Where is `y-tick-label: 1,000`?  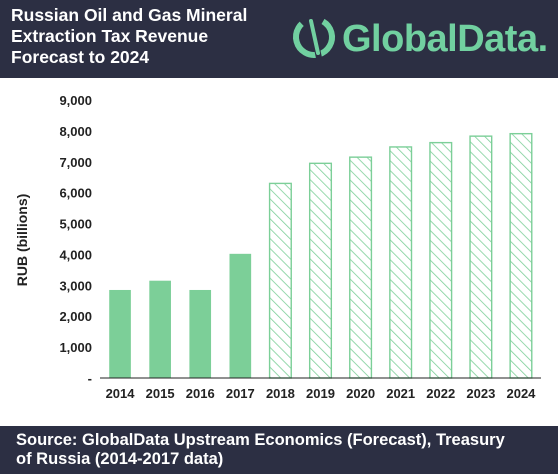
y-tick-label: 1,000 is located at coordinates (75, 347).